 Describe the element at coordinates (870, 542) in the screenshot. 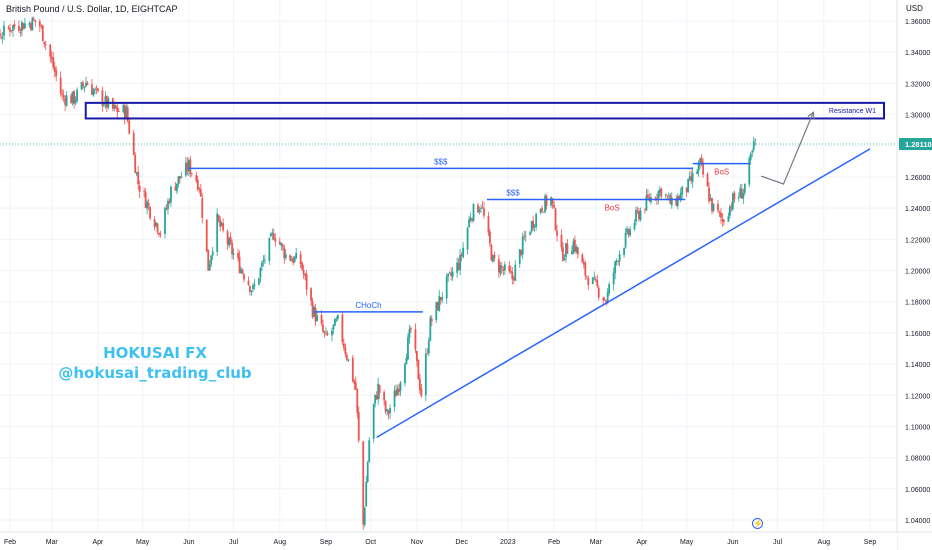

I see `time-tick-label: Sep` at that location.